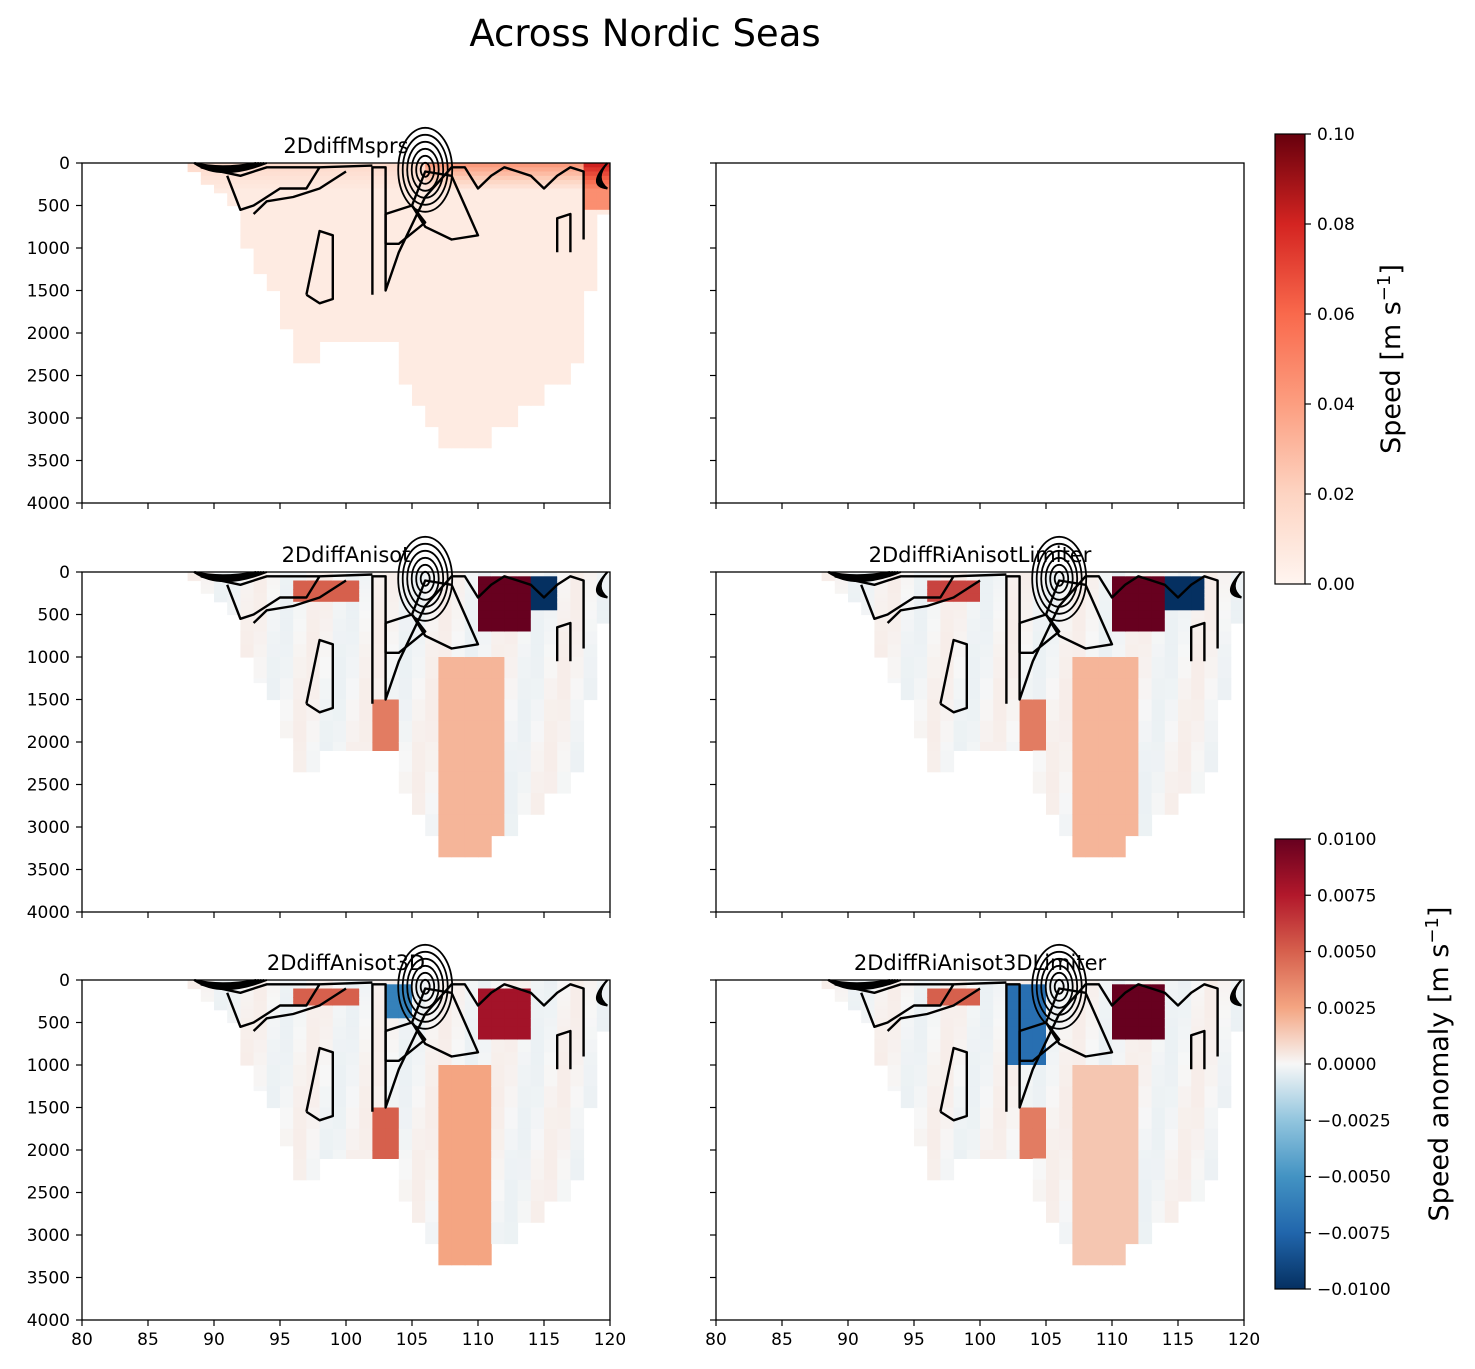 The height and width of the screenshot is (1369, 1475). I want to click on y-tick-label: 1500, so click(48, 292).